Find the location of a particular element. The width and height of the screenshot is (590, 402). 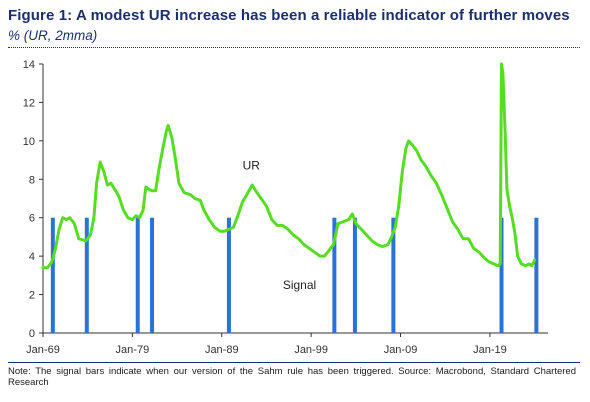

x-tick-label: Jan-09 is located at coordinates (401, 350).